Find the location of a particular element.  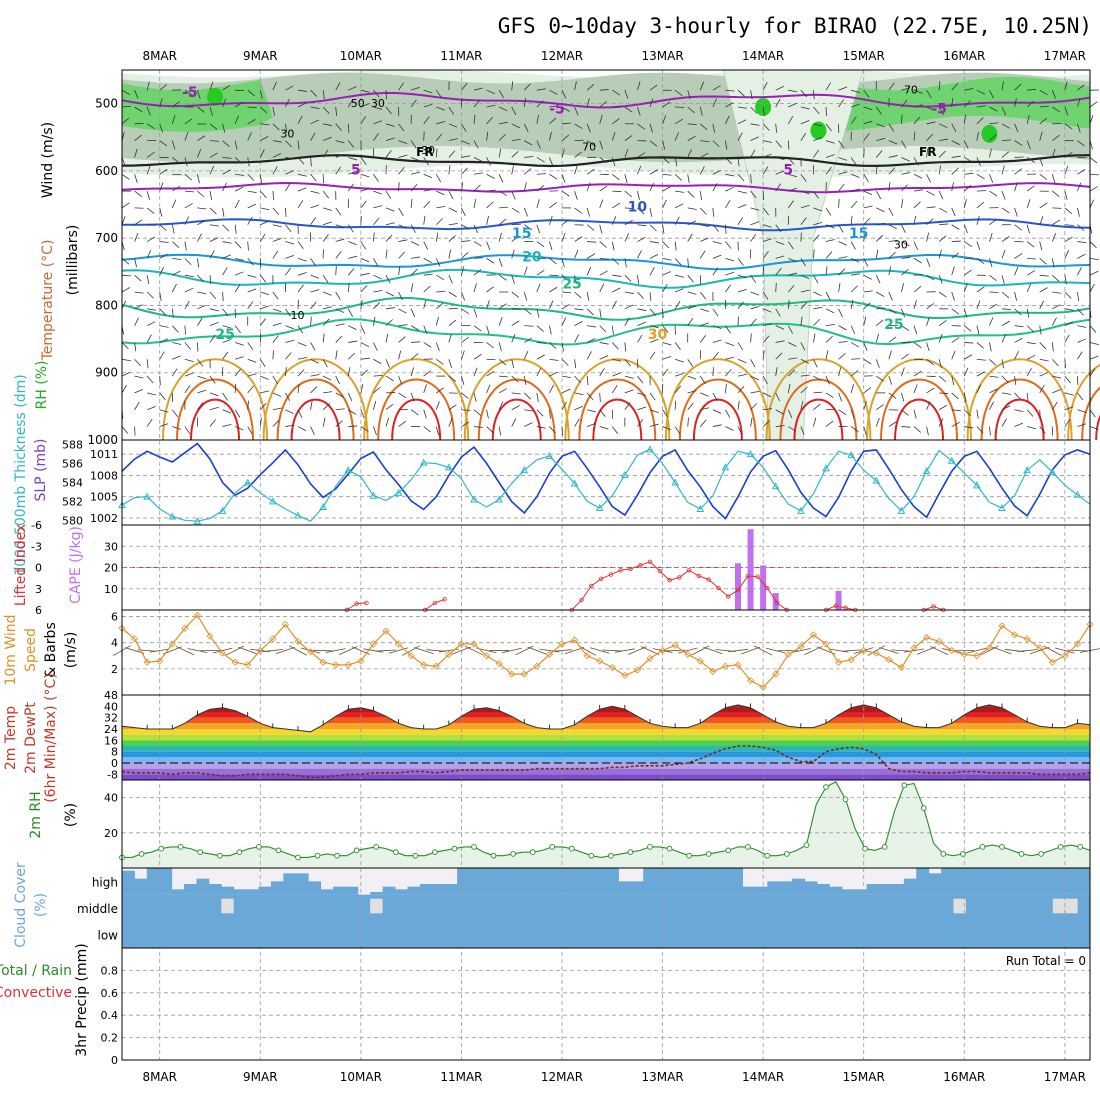

temp-tick-label: 24 is located at coordinates (111, 729).